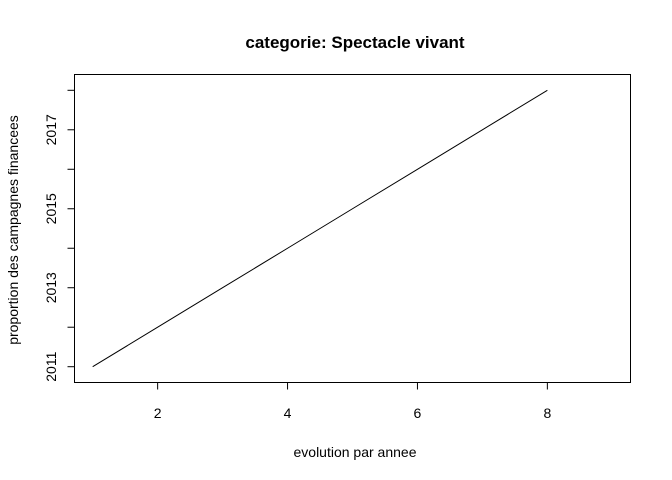 This screenshot has width=672, height=480. Describe the element at coordinates (51, 129) in the screenshot. I see `y-tick-label: 2017` at that location.